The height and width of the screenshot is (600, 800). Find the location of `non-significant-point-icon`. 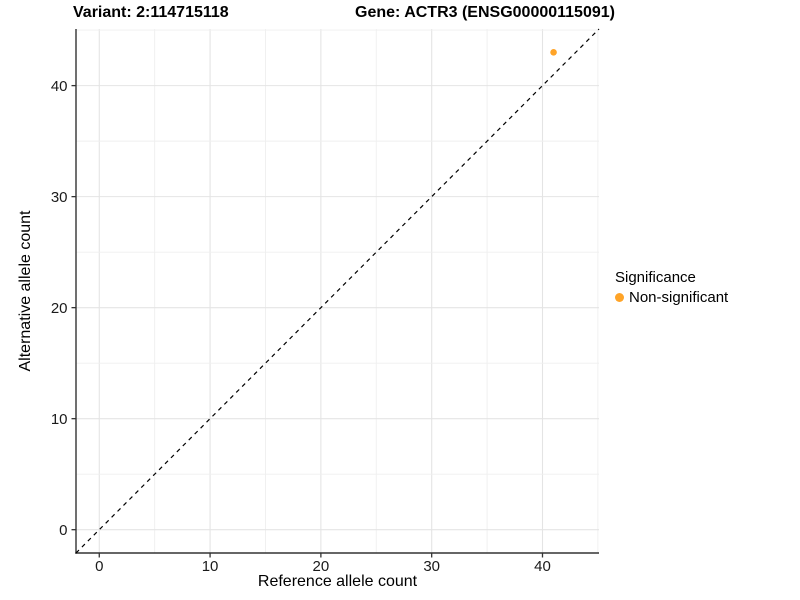

non-significant-point-icon is located at coordinates (619, 297).